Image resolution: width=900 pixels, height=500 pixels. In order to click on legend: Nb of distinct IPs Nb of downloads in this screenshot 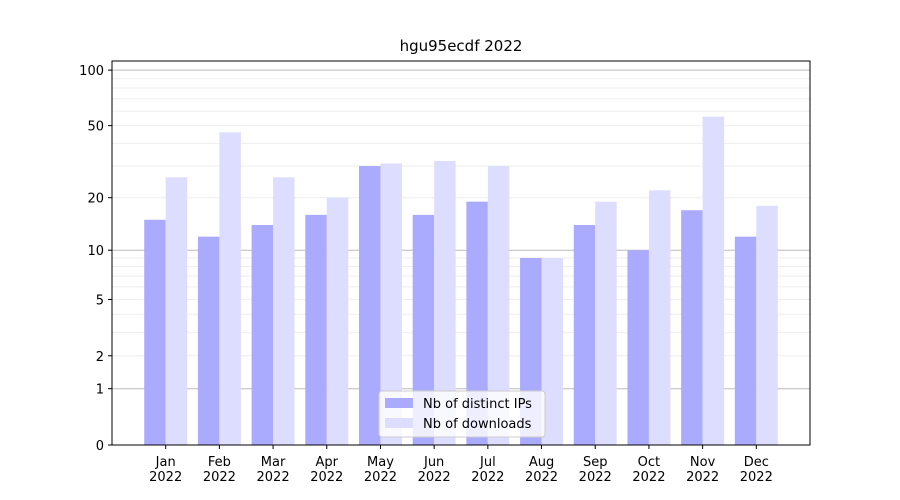, I will do `click(462, 414)`.